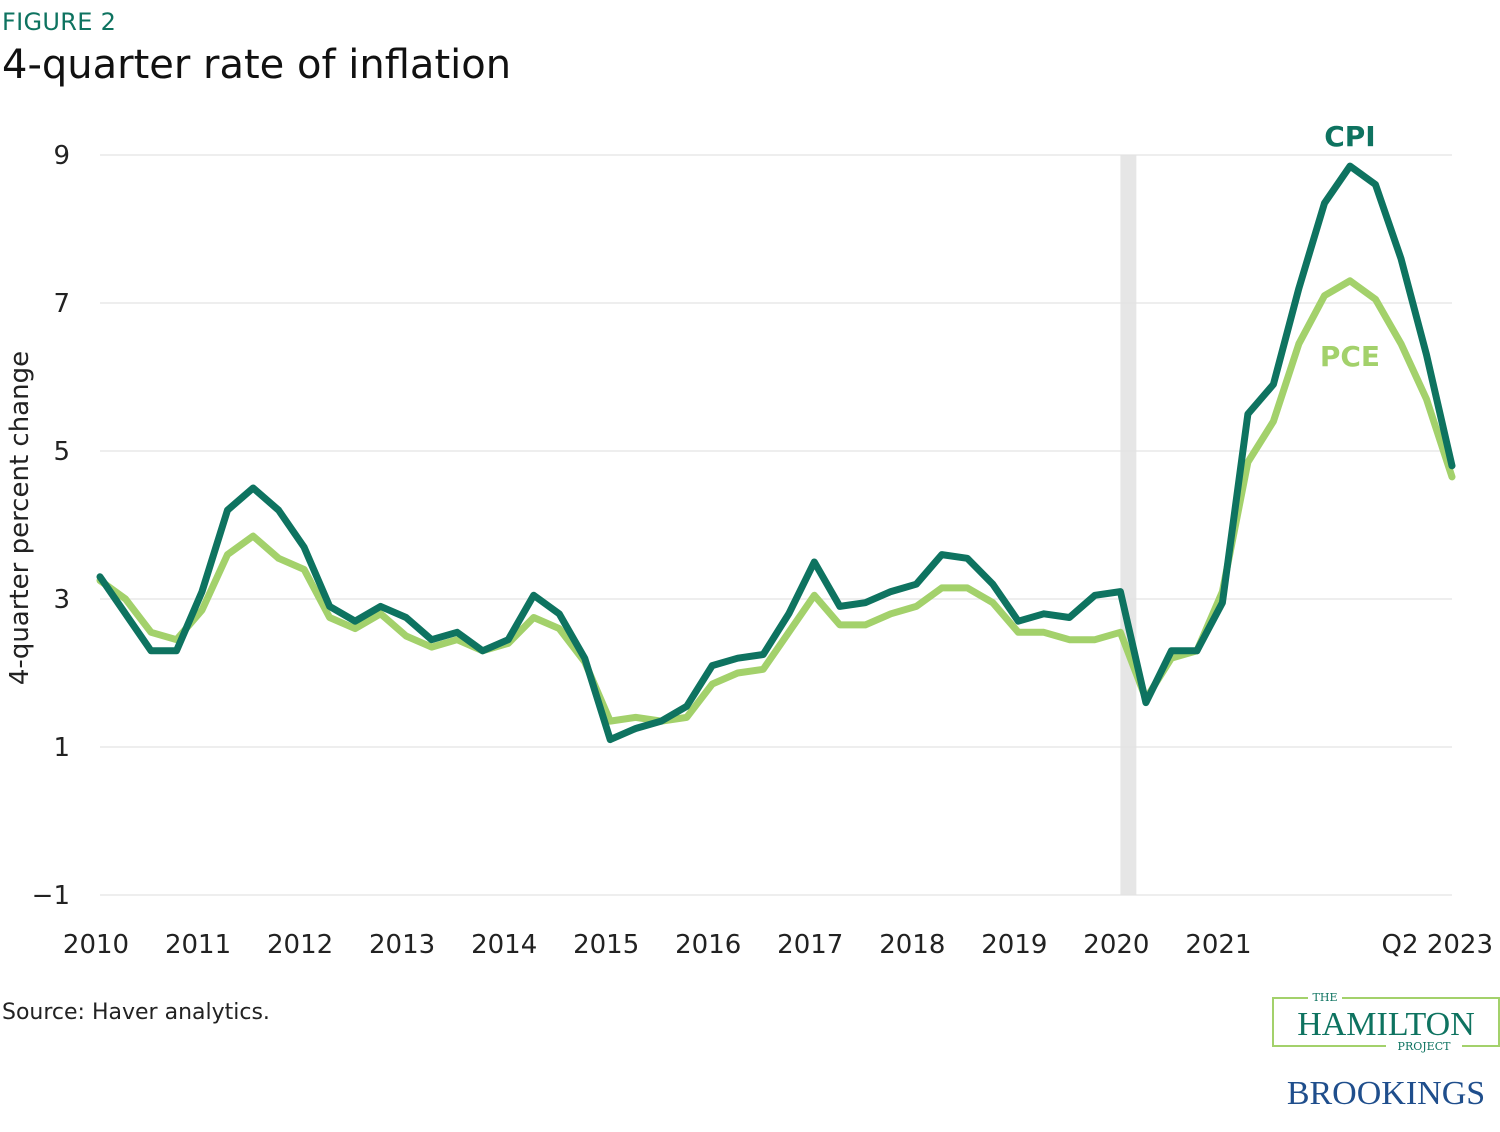  What do you see at coordinates (1325, 997) in the screenshot?
I see `hamilton-the: THE` at bounding box center [1325, 997].